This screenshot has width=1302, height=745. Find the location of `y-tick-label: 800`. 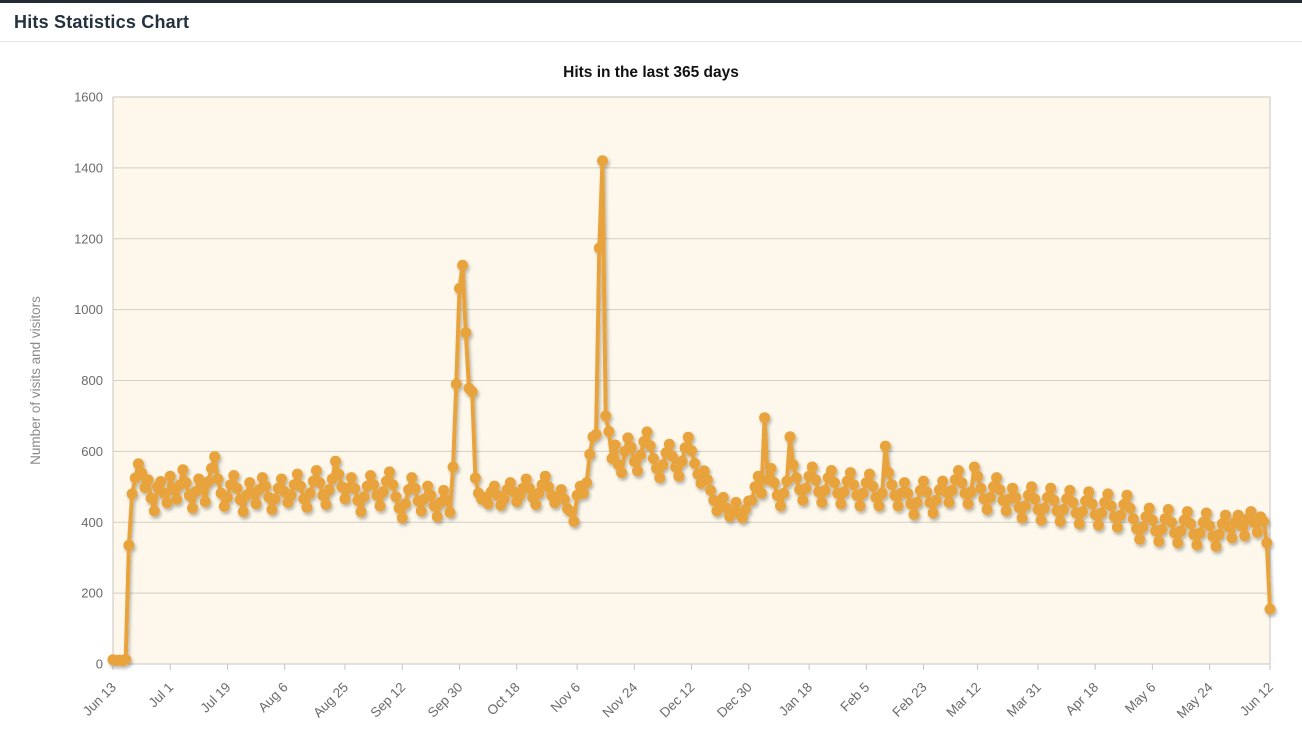

y-tick-label: 800 is located at coordinates (92, 380).